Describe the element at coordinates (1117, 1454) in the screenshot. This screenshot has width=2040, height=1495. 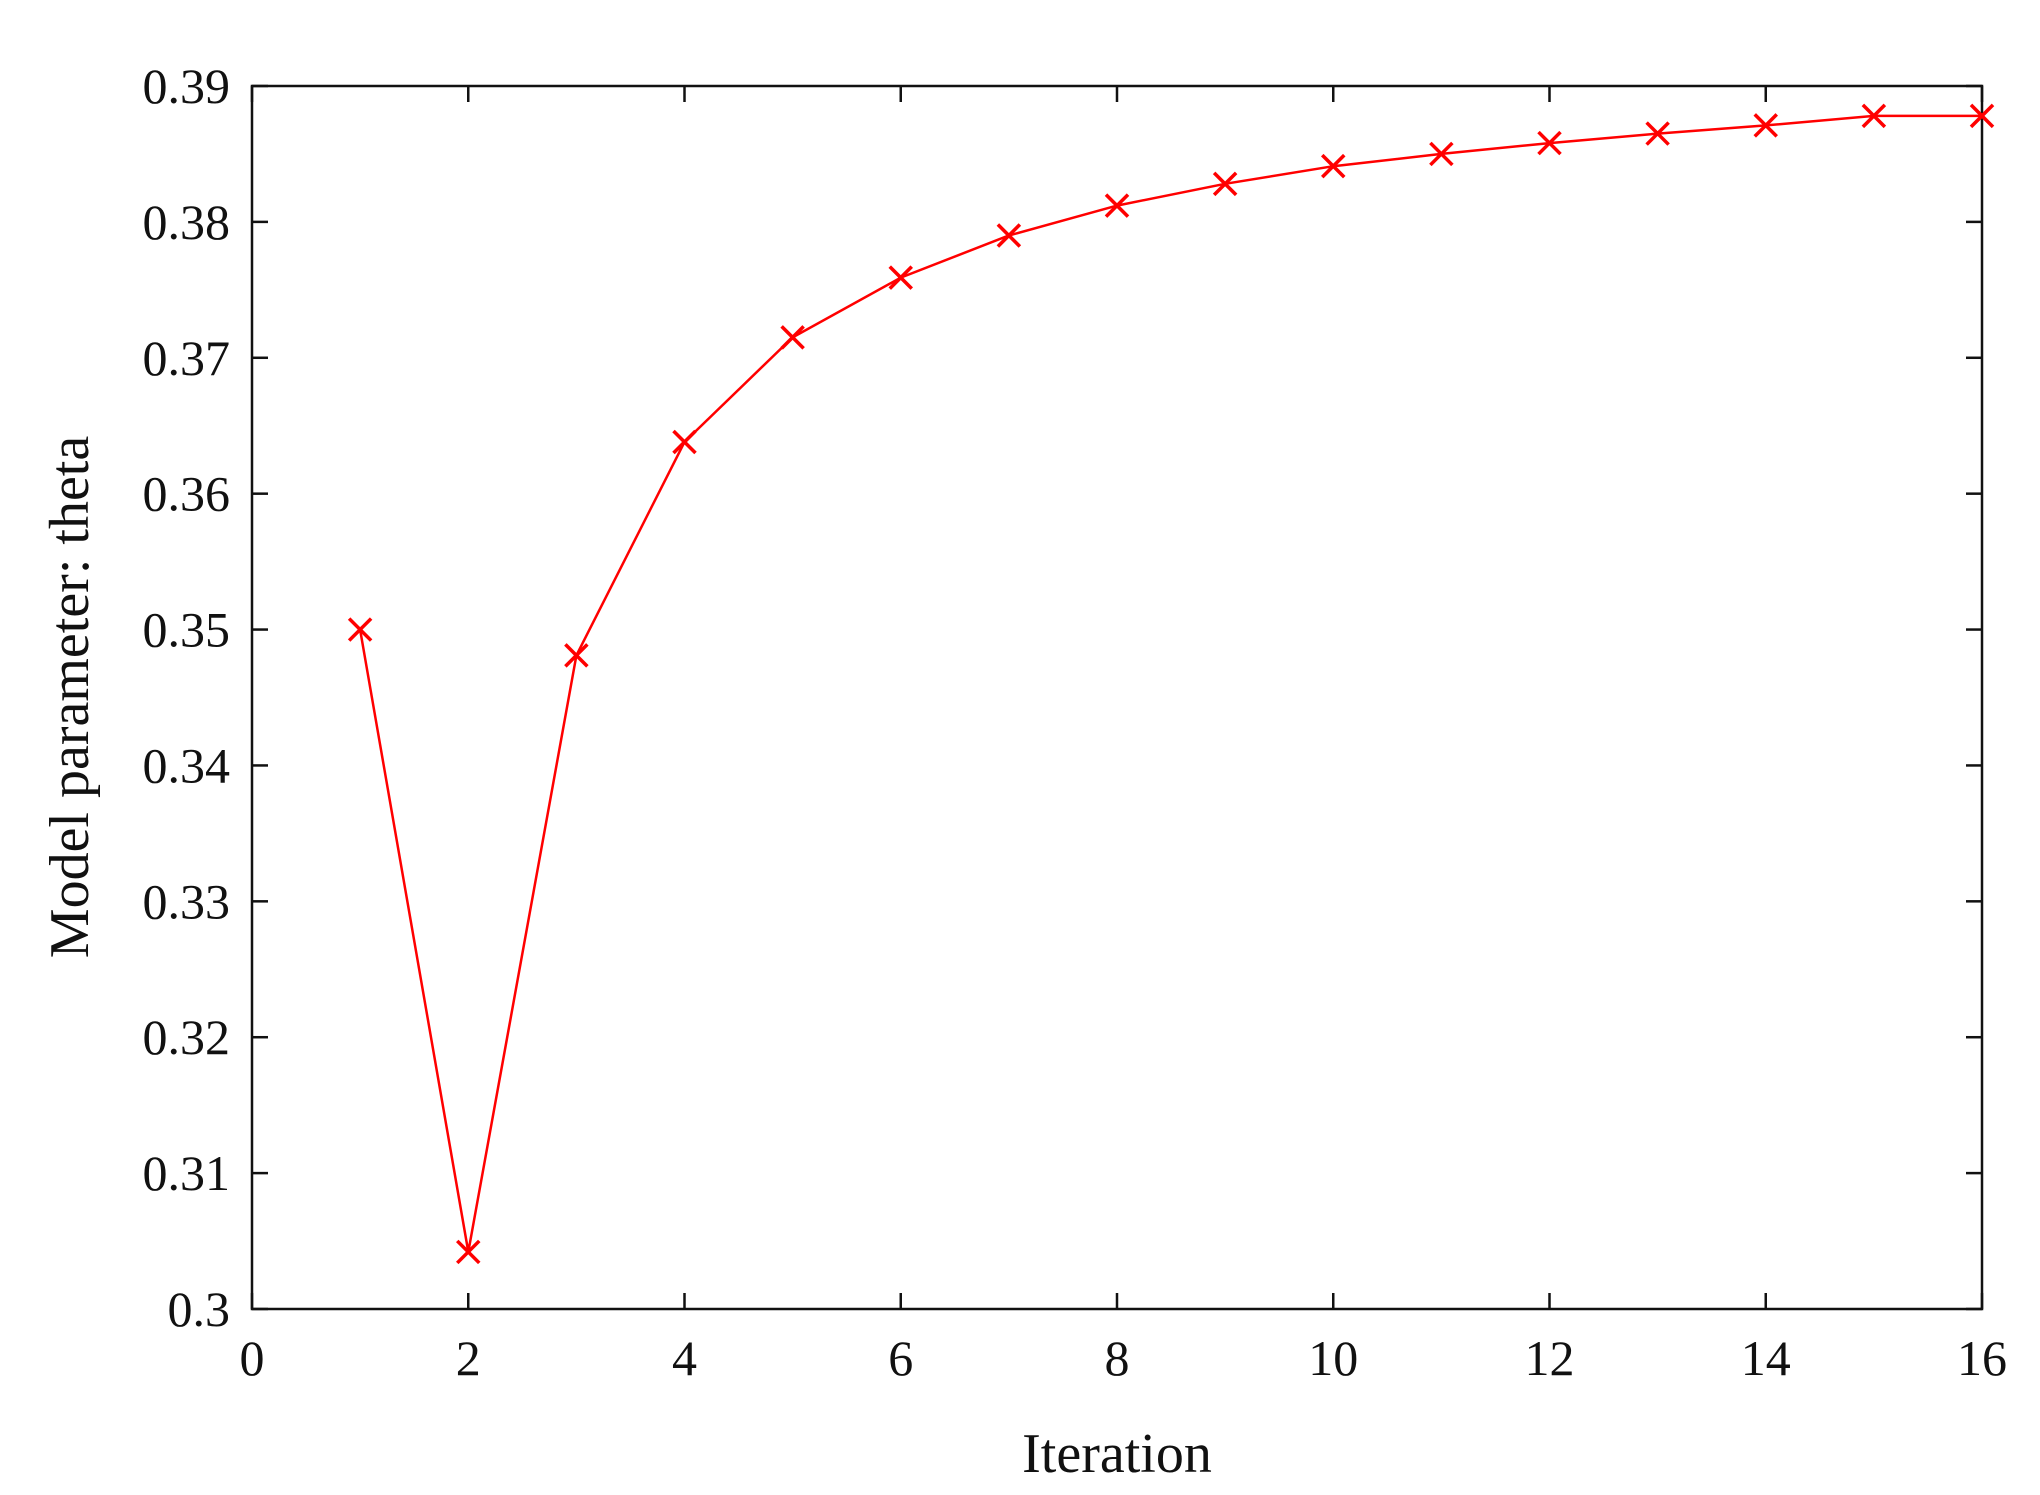
I see `x-axis-title: Iteration` at that location.